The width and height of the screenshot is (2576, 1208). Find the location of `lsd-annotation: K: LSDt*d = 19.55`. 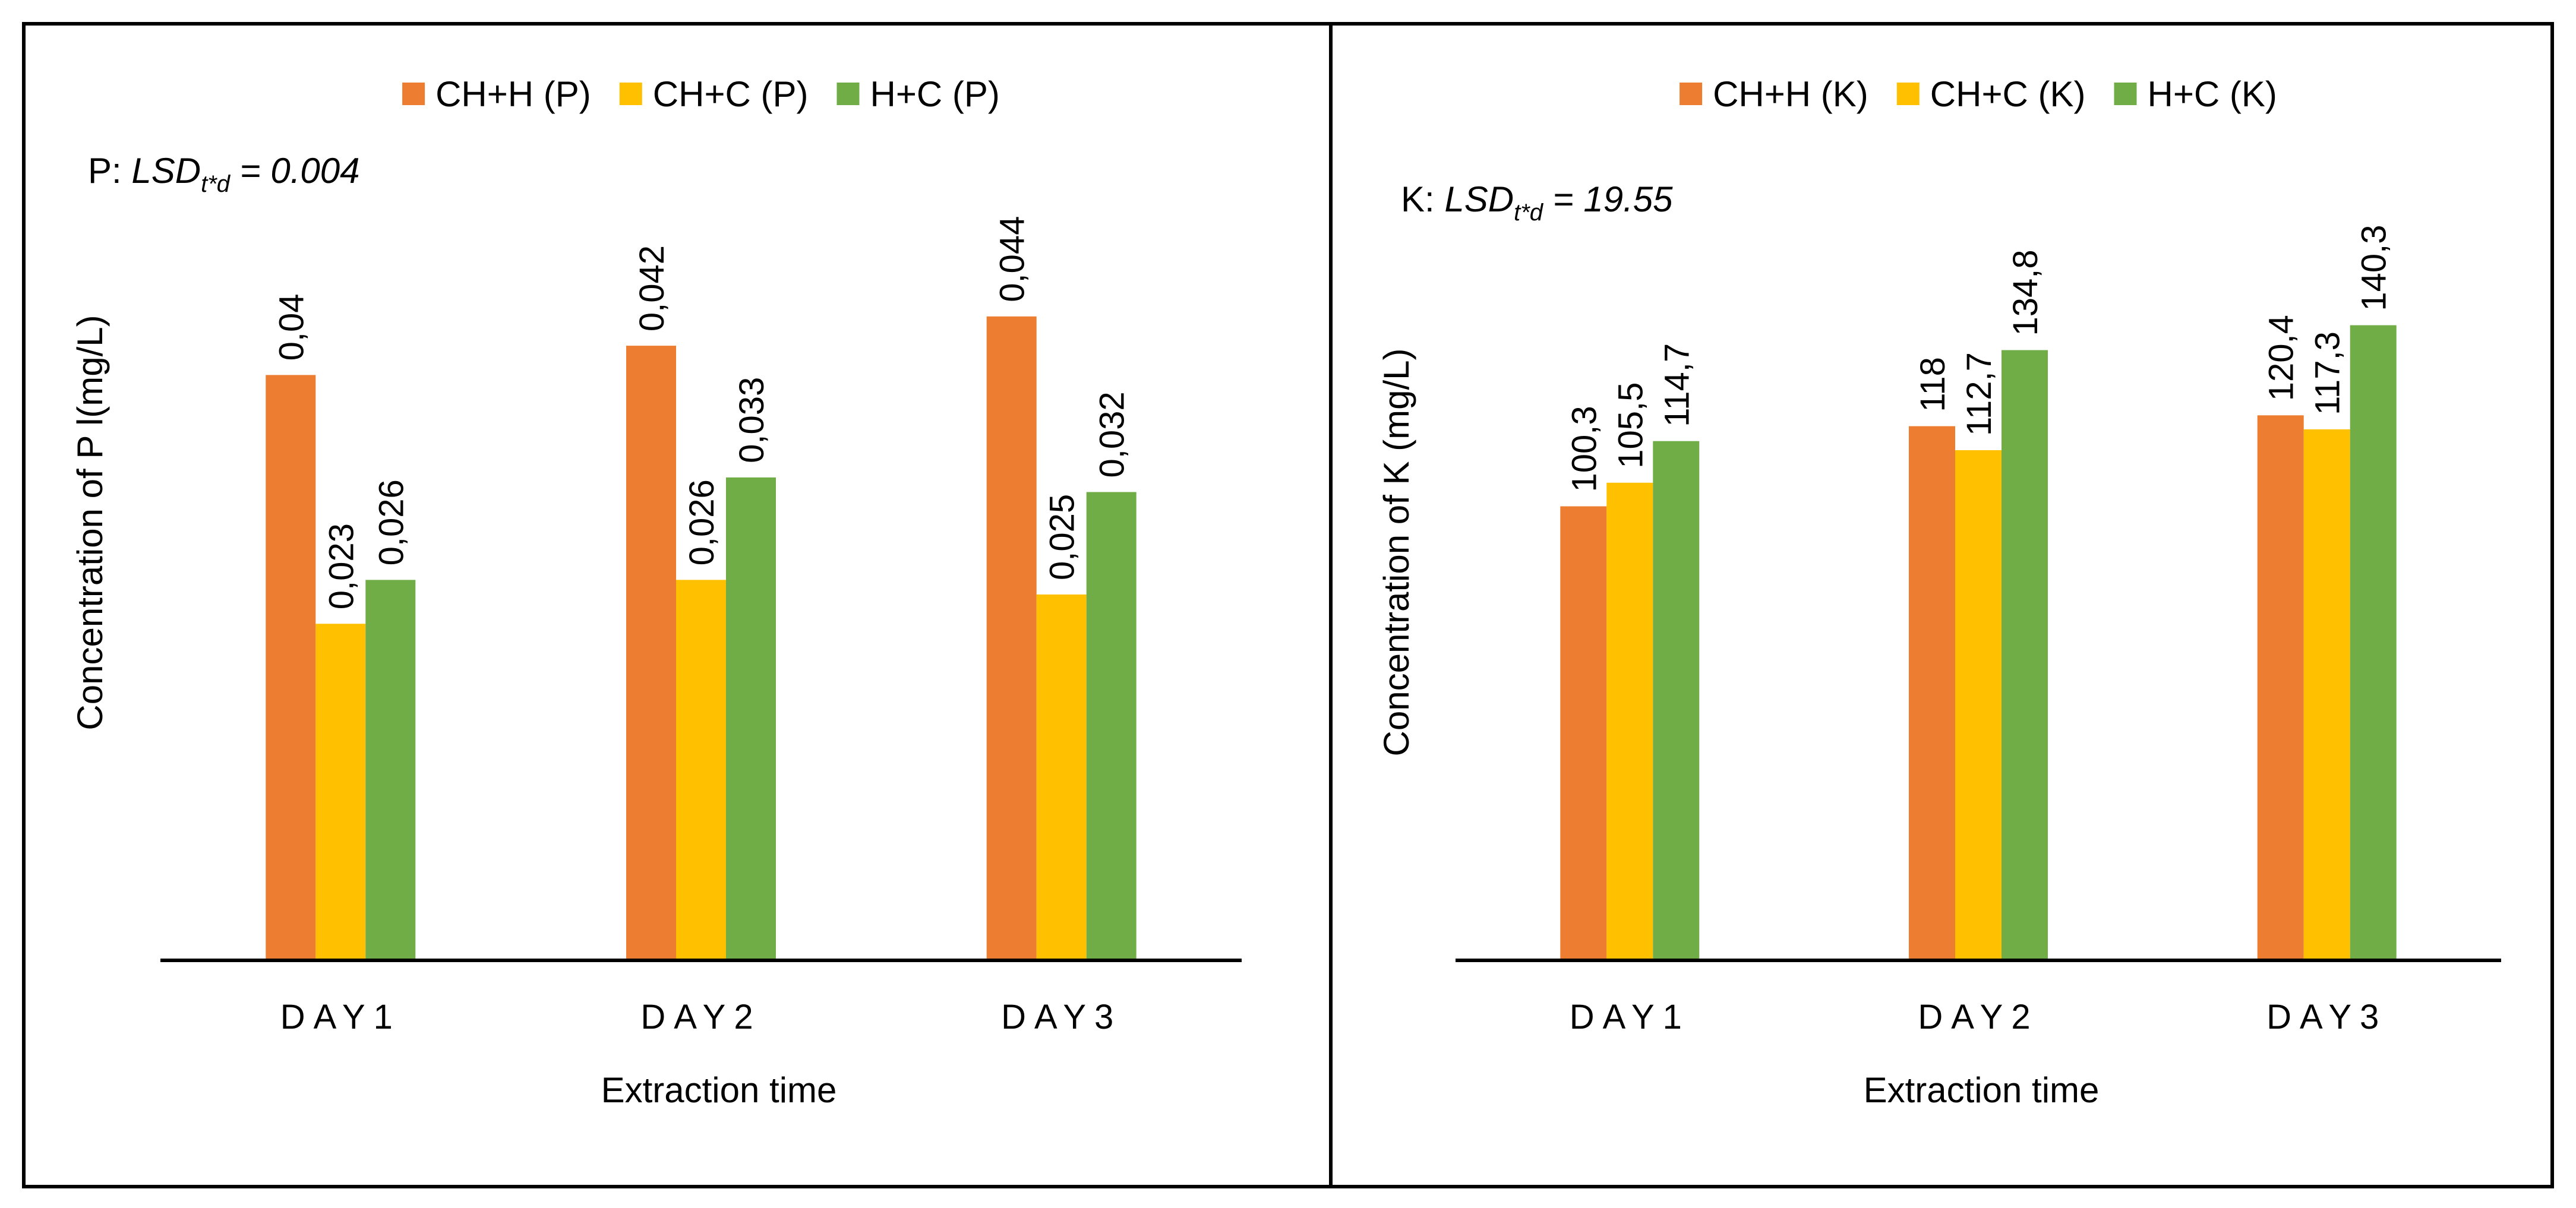

lsd-annotation: K: LSDt*d = 19.55 is located at coordinates (1537, 202).